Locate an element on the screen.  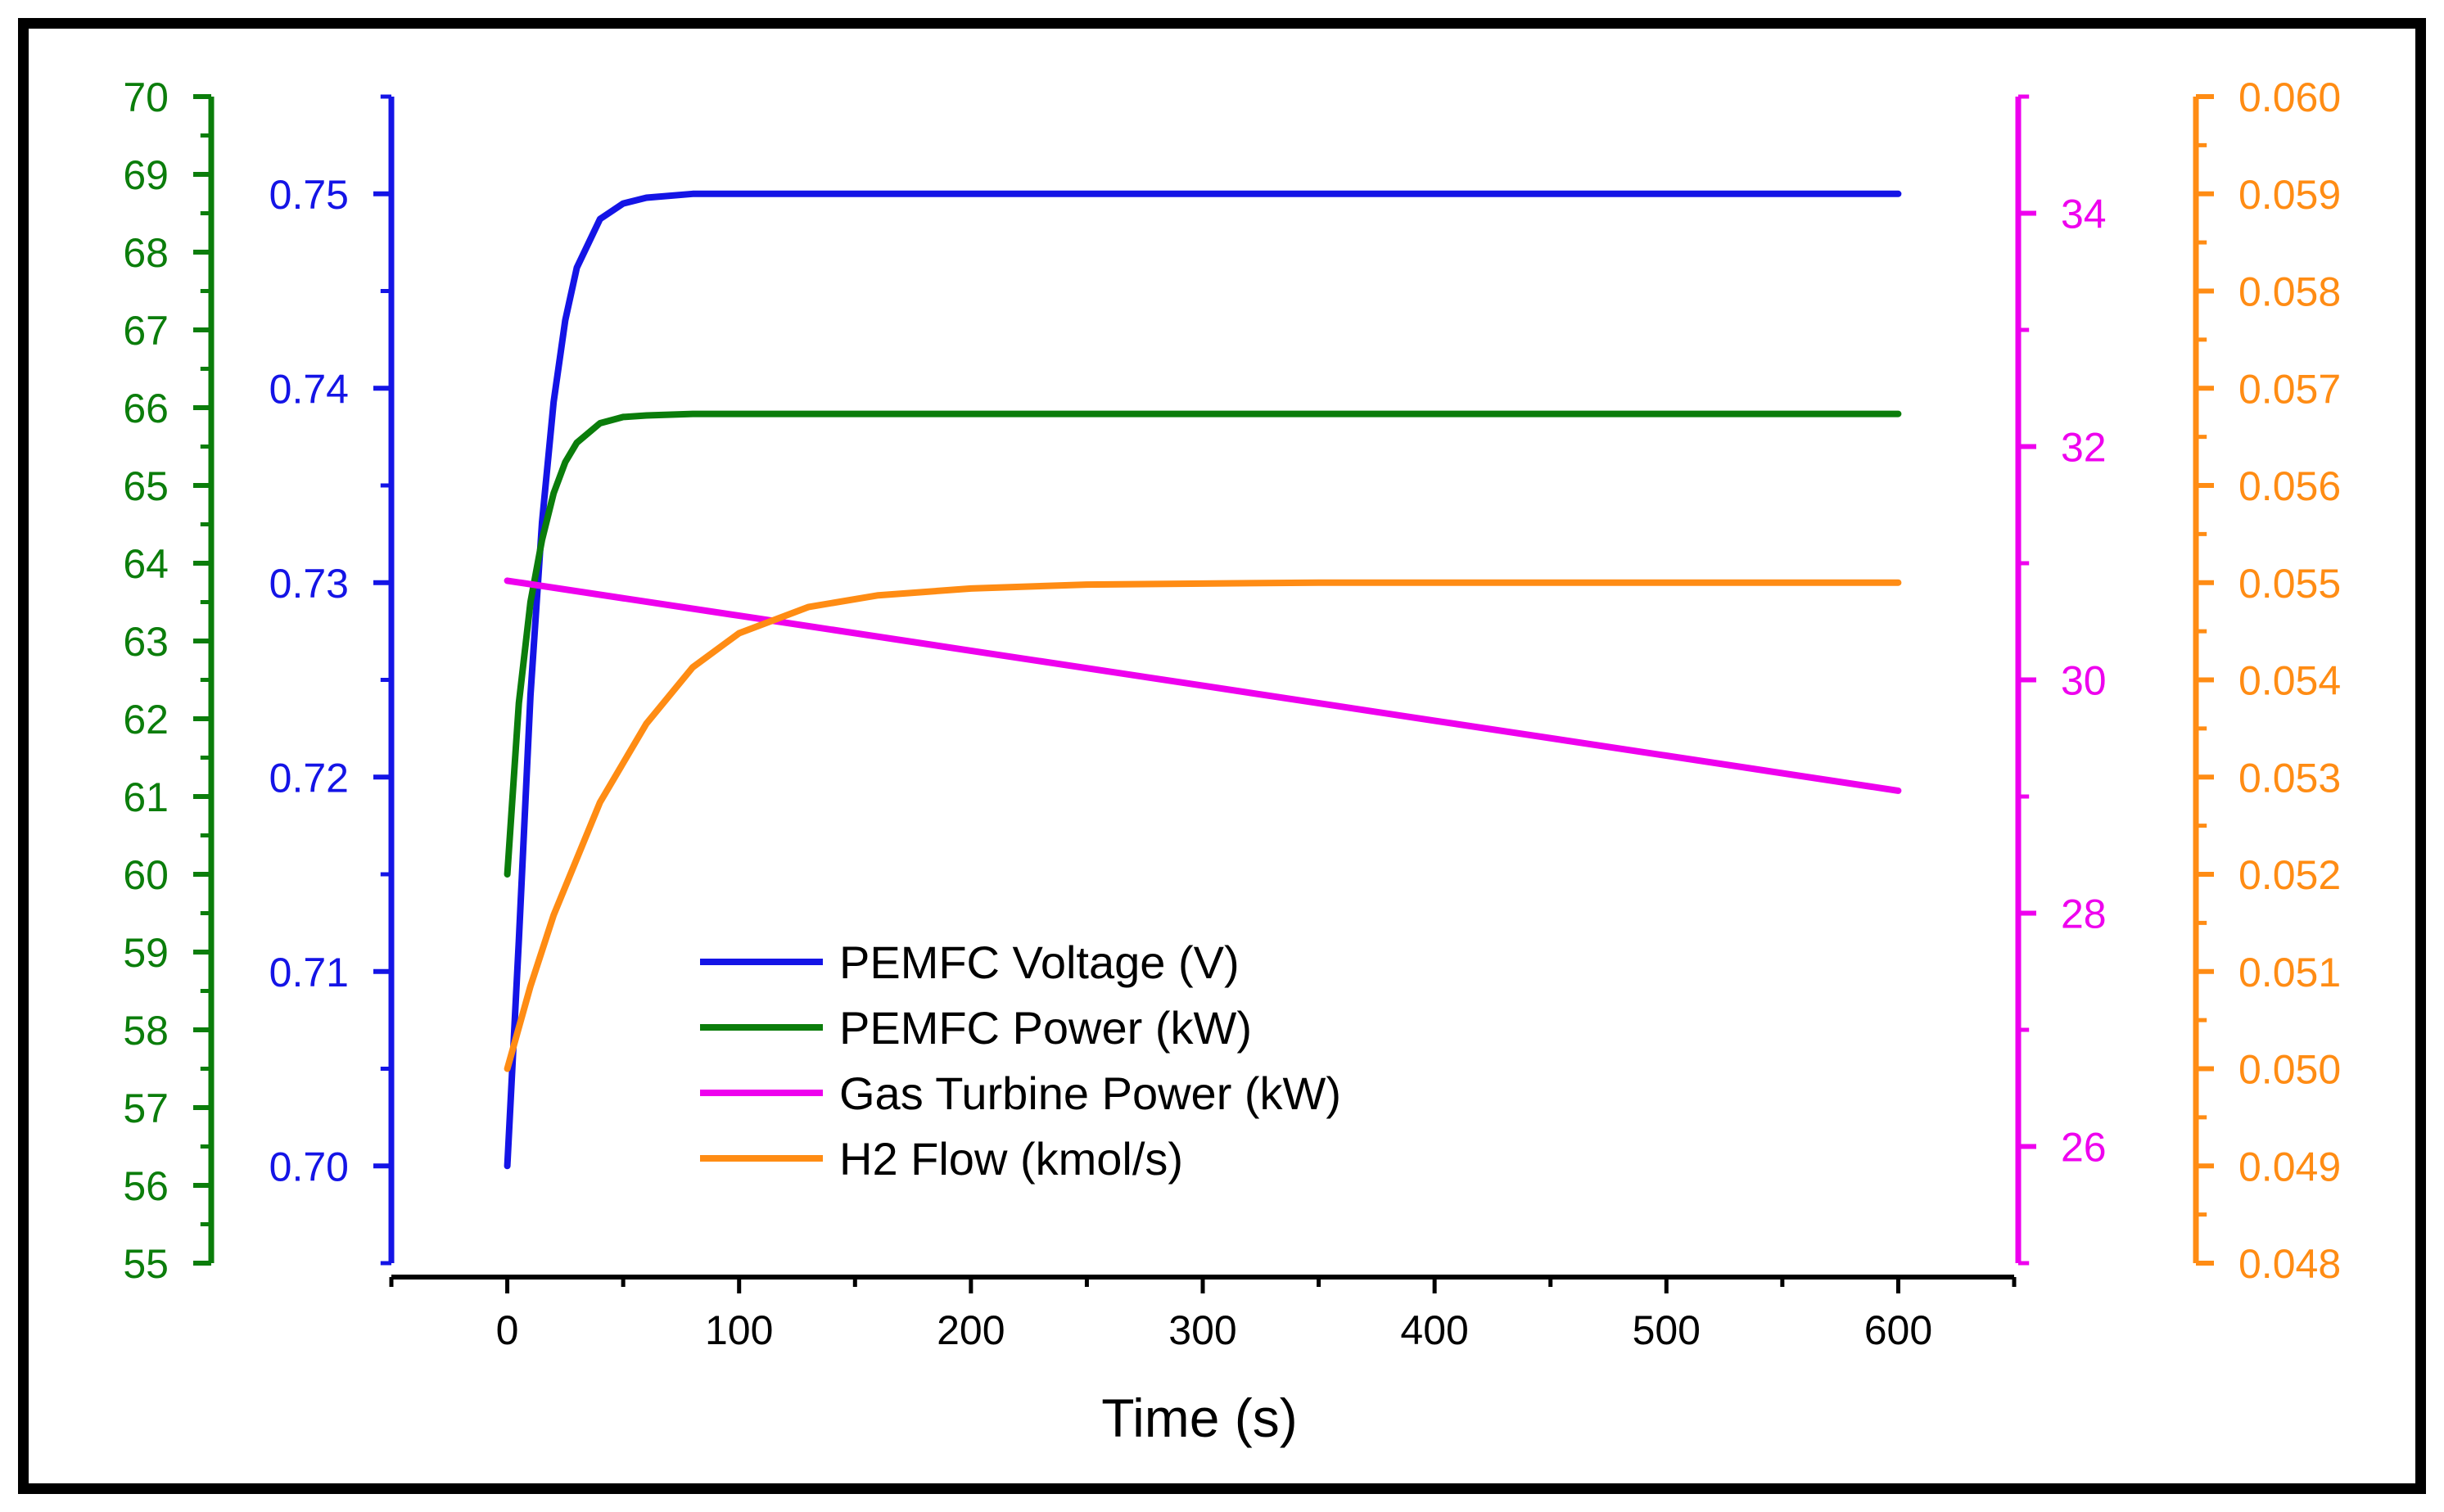
y-tick-label-gt: 26 is located at coordinates (2084, 1148).